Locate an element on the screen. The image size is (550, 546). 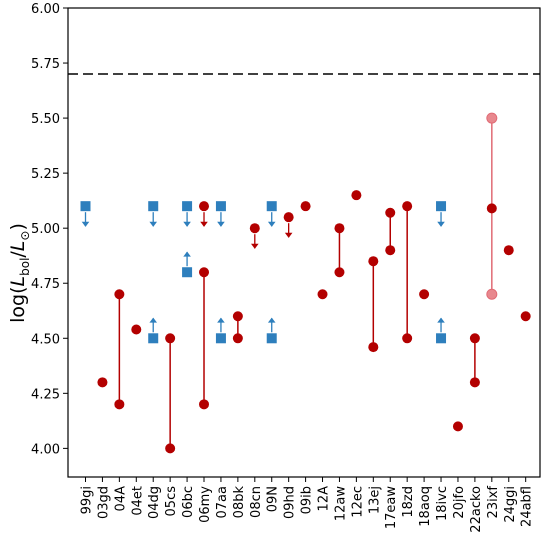
x-tick-label: 03gd is located at coordinates (103, 502).